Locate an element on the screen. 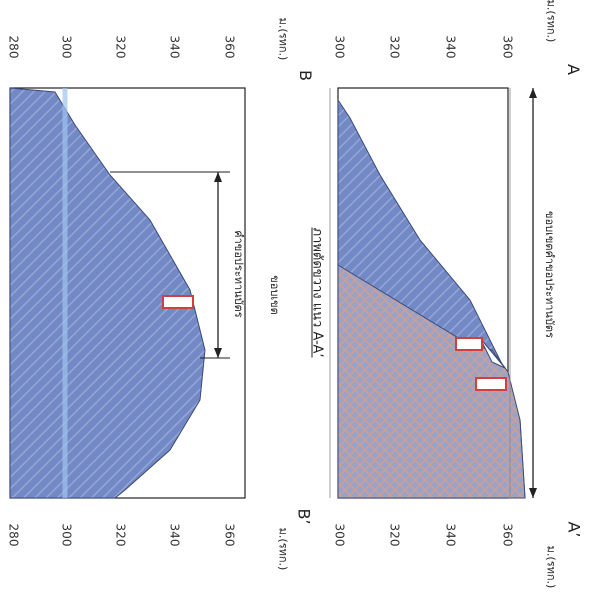 This screenshot has height=602, width=593. bottom-dimension-label-line1: ขอบเขต is located at coordinates (274, 295).